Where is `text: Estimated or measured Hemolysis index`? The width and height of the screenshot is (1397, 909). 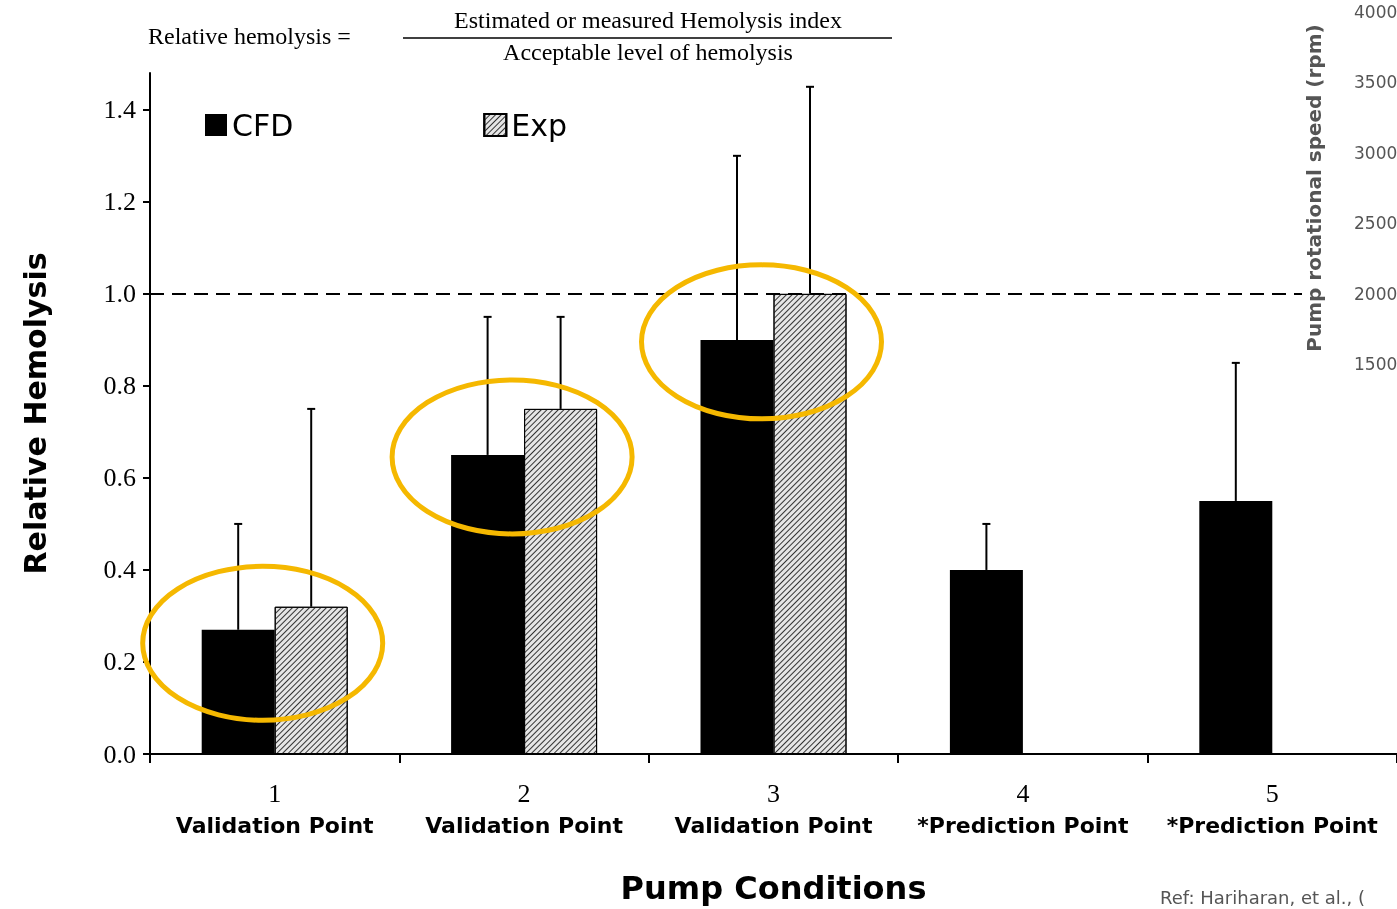
text: Estimated or measured Hemolysis index is located at coordinates (648, 20).